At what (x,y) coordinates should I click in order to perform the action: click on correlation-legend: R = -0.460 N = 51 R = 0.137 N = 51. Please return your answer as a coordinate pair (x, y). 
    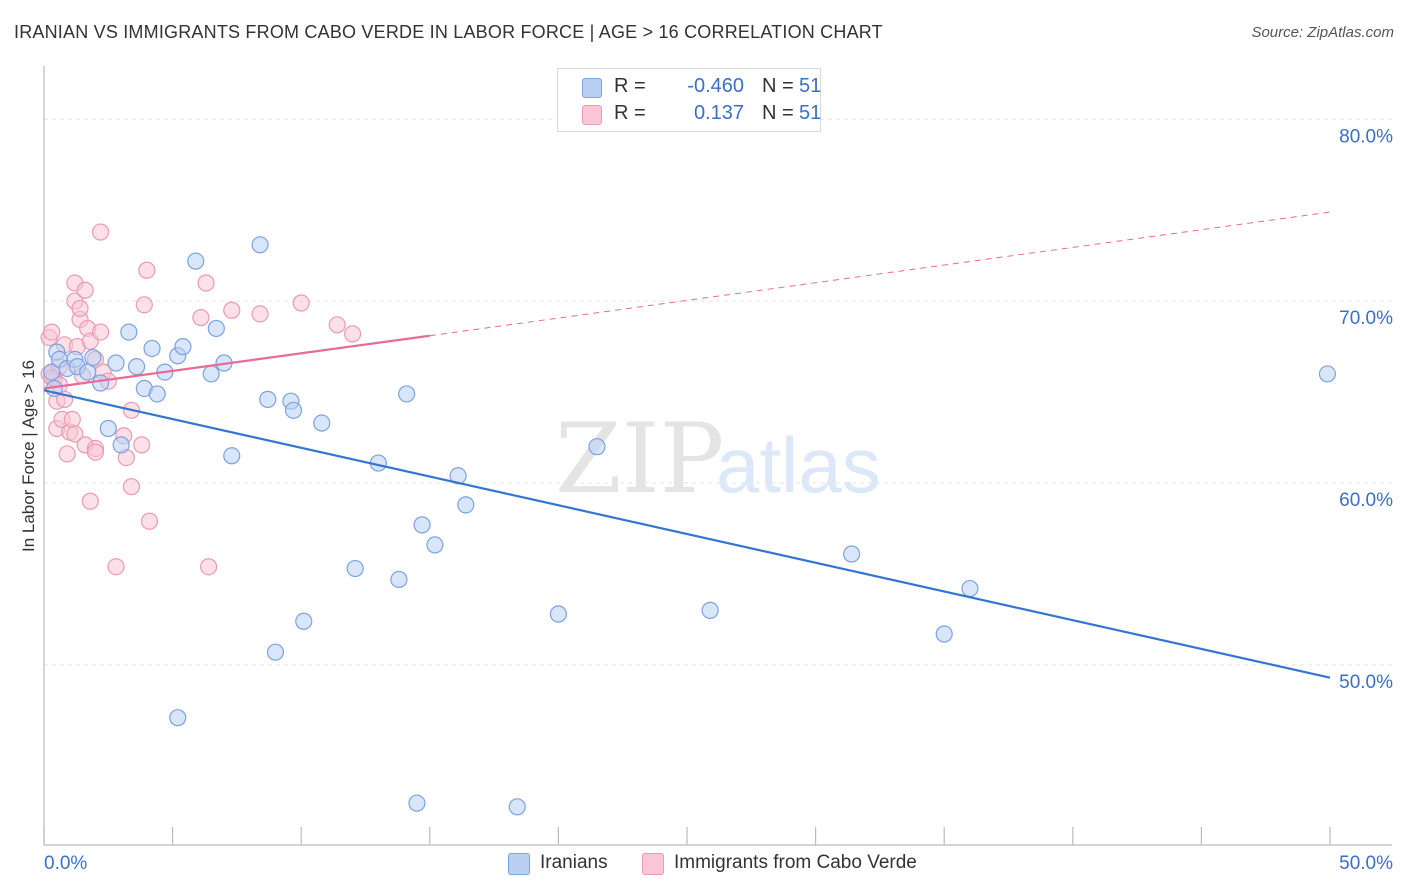
    Looking at the image, I should click on (689, 100).